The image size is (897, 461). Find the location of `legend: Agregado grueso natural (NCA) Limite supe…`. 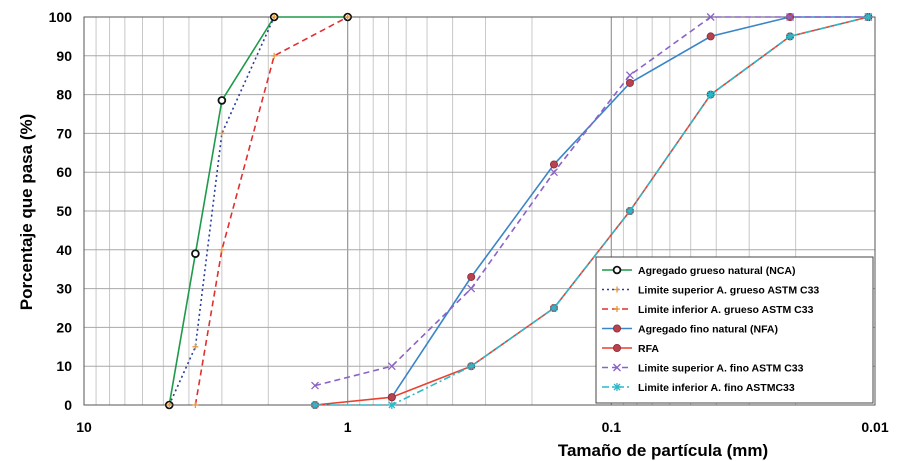

legend: Agregado grueso natural (NCA) Limite supe… is located at coordinates (734, 330).